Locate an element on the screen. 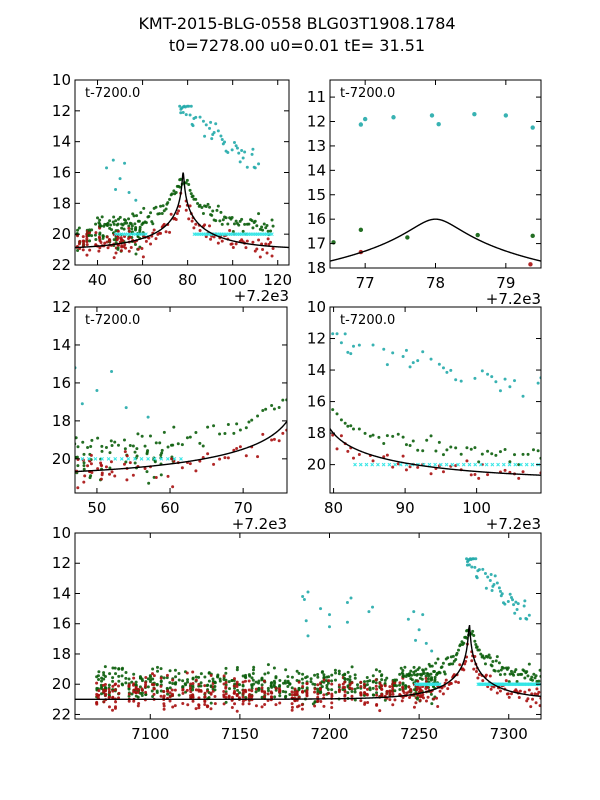 The height and width of the screenshot is (800, 600). y-tick-label: 12 is located at coordinates (316, 122).